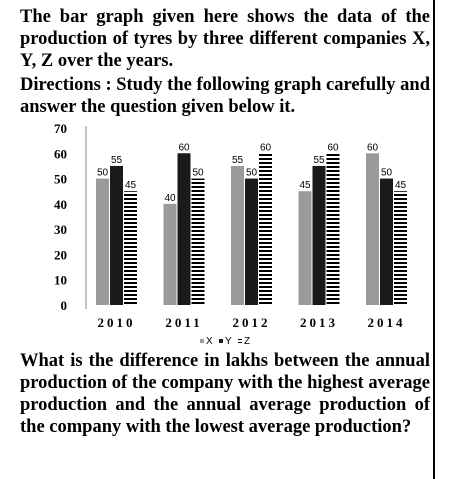  Describe the element at coordinates (170, 198) in the screenshot. I see `data-label: 40` at that location.